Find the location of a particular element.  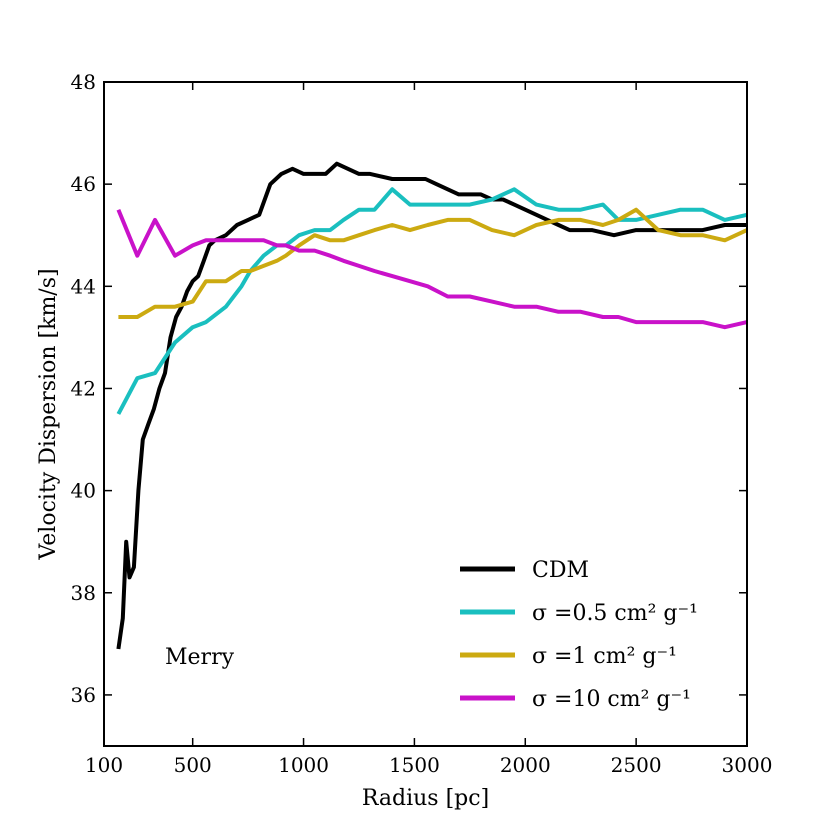

annotation-merry: Merry is located at coordinates (200, 657).